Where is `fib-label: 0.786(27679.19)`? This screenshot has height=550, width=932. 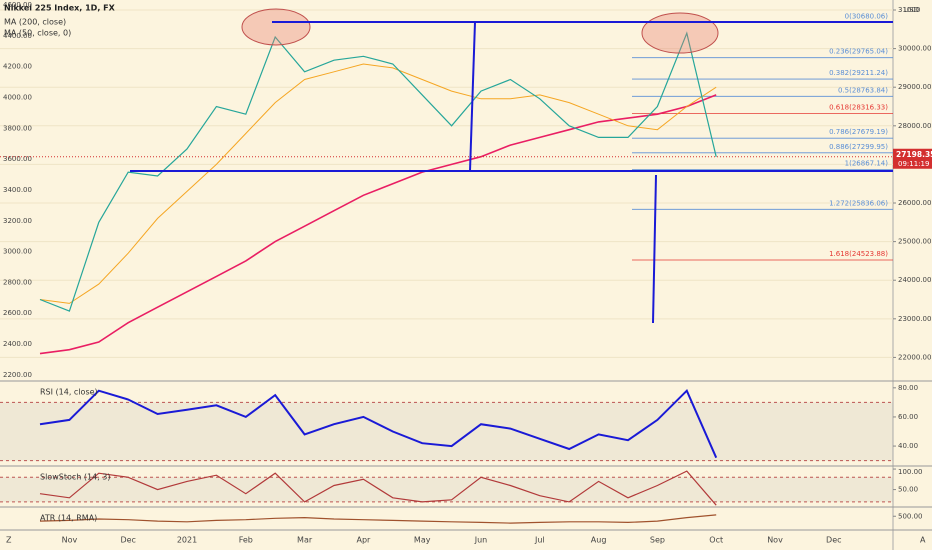
fib-label: 0.786(27679.19) is located at coordinates (858, 132).